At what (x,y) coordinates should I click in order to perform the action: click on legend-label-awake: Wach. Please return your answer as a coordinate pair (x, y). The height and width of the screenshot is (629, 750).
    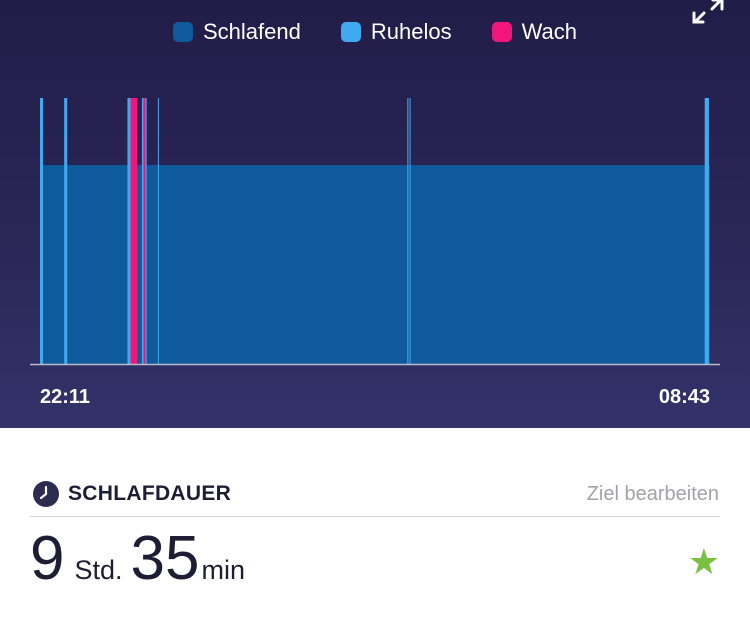
    Looking at the image, I should click on (549, 31).